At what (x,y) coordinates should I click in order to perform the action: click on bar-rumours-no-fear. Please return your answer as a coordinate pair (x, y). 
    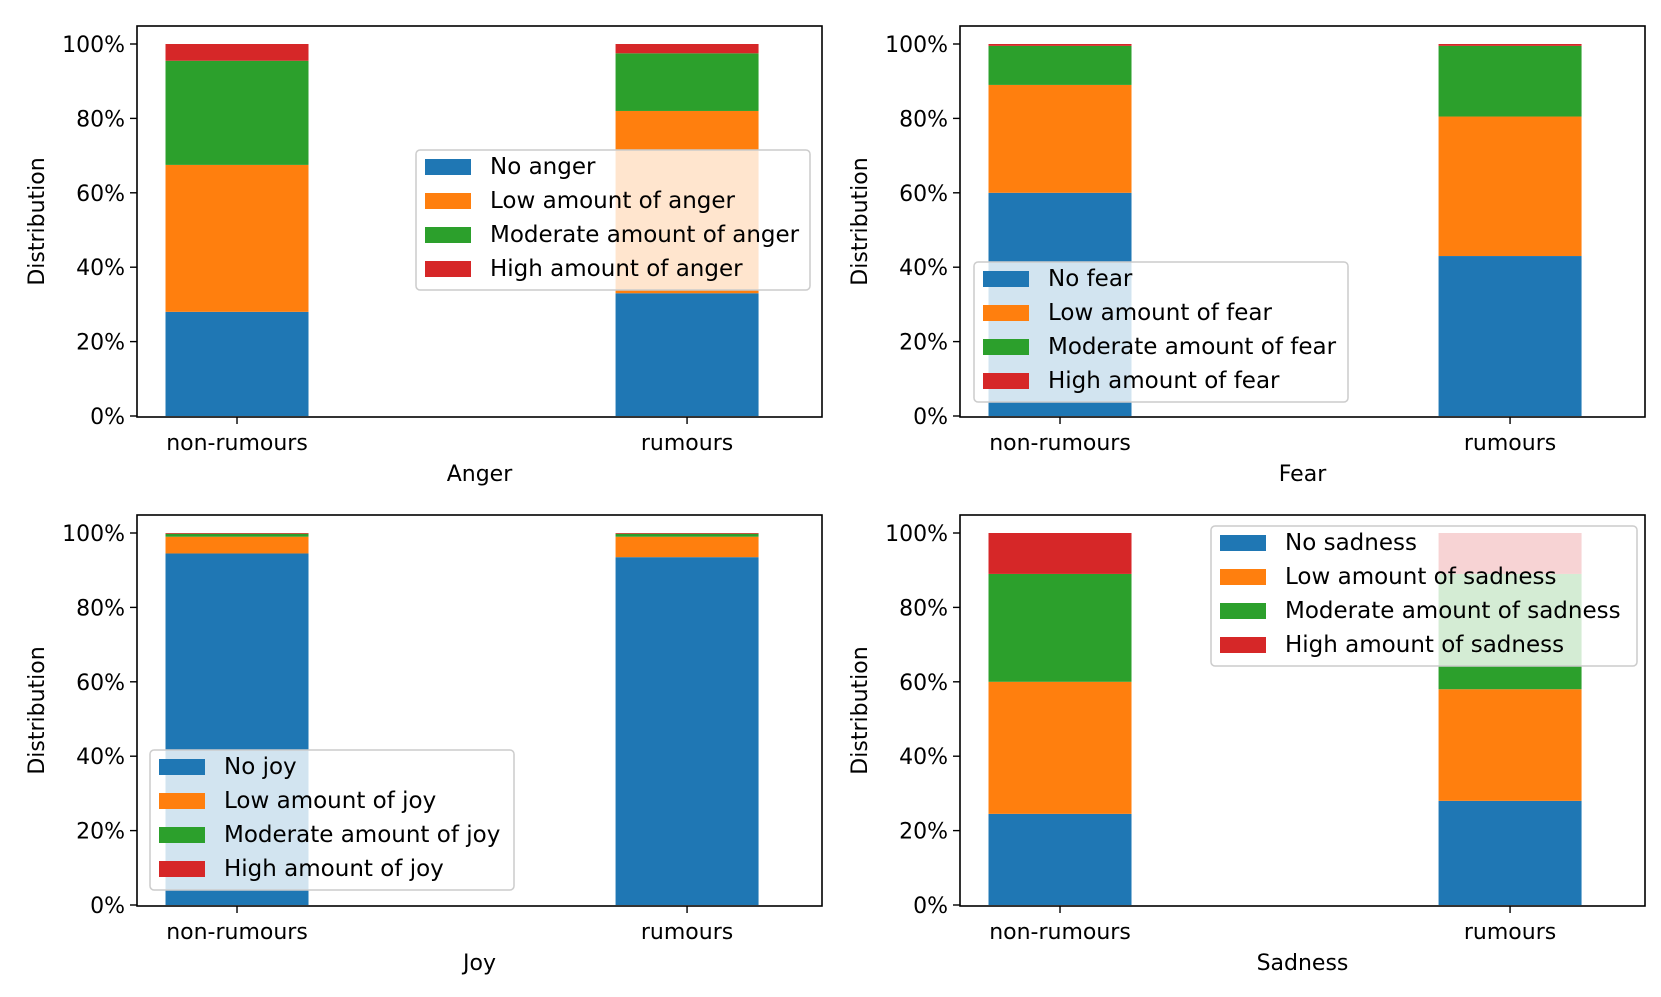
    Looking at the image, I should click on (1510, 336).